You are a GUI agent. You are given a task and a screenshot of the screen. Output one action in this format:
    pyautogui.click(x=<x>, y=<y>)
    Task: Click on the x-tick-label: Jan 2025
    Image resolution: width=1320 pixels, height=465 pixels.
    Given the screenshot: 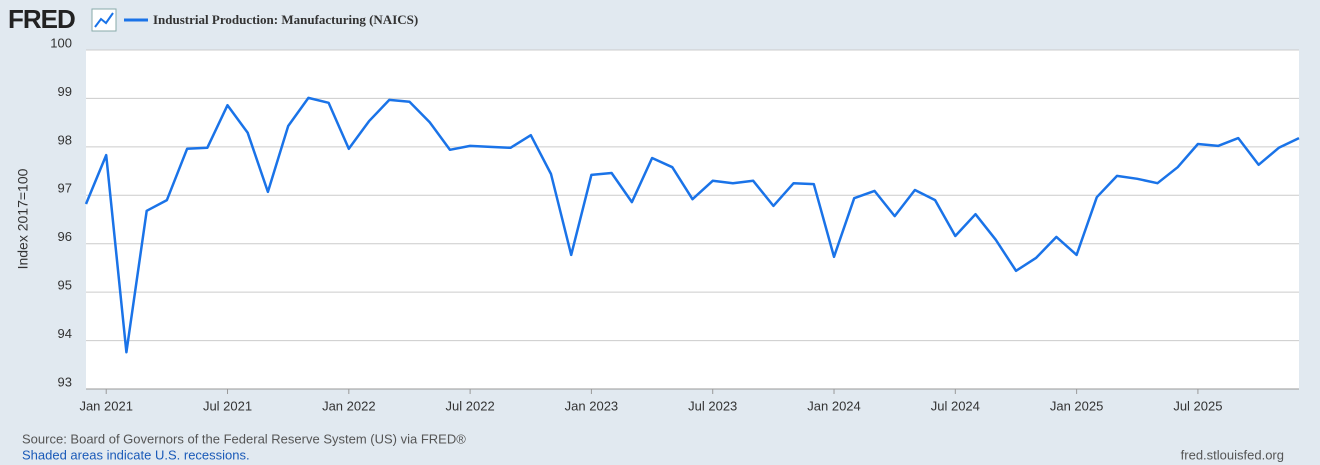 What is the action you would take?
    pyautogui.click(x=1077, y=405)
    